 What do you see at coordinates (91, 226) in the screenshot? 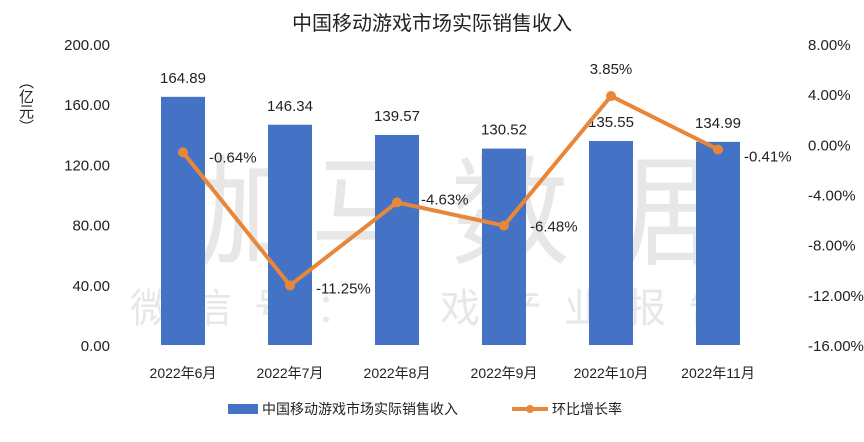
I see `y-tick-label: 80.00` at bounding box center [91, 226].